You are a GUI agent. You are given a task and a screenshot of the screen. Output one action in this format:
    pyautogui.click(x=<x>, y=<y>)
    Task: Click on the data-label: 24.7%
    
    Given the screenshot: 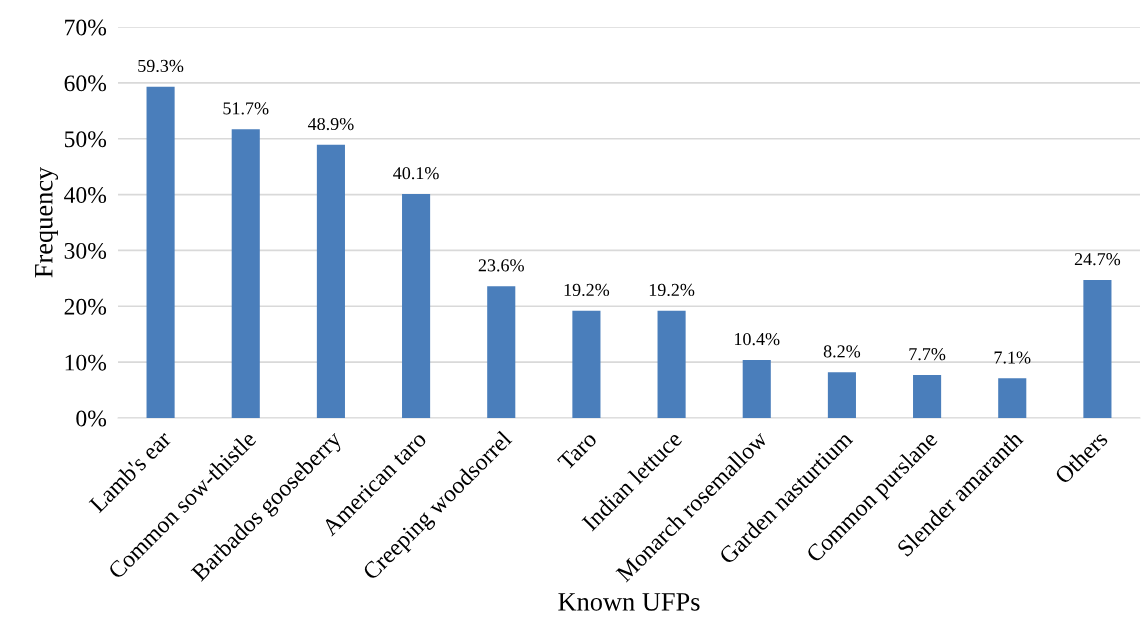 What is the action you would take?
    pyautogui.click(x=1097, y=259)
    